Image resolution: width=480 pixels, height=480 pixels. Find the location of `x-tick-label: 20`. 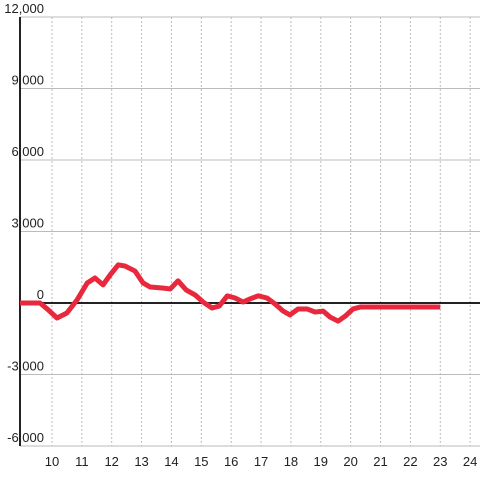

x-tick-label: 20 is located at coordinates (350, 461).